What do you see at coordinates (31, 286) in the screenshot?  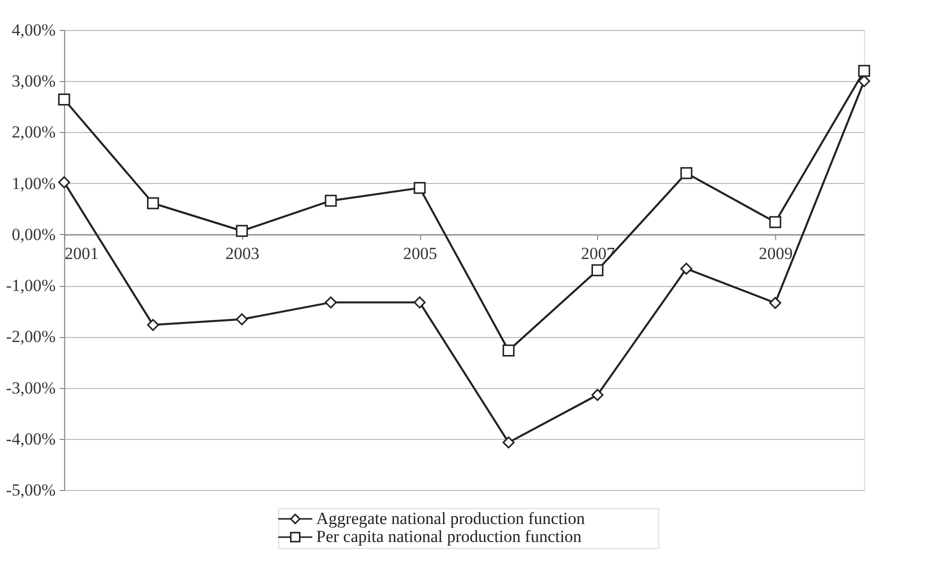 I see `y-tick-label: -1,00%` at bounding box center [31, 286].